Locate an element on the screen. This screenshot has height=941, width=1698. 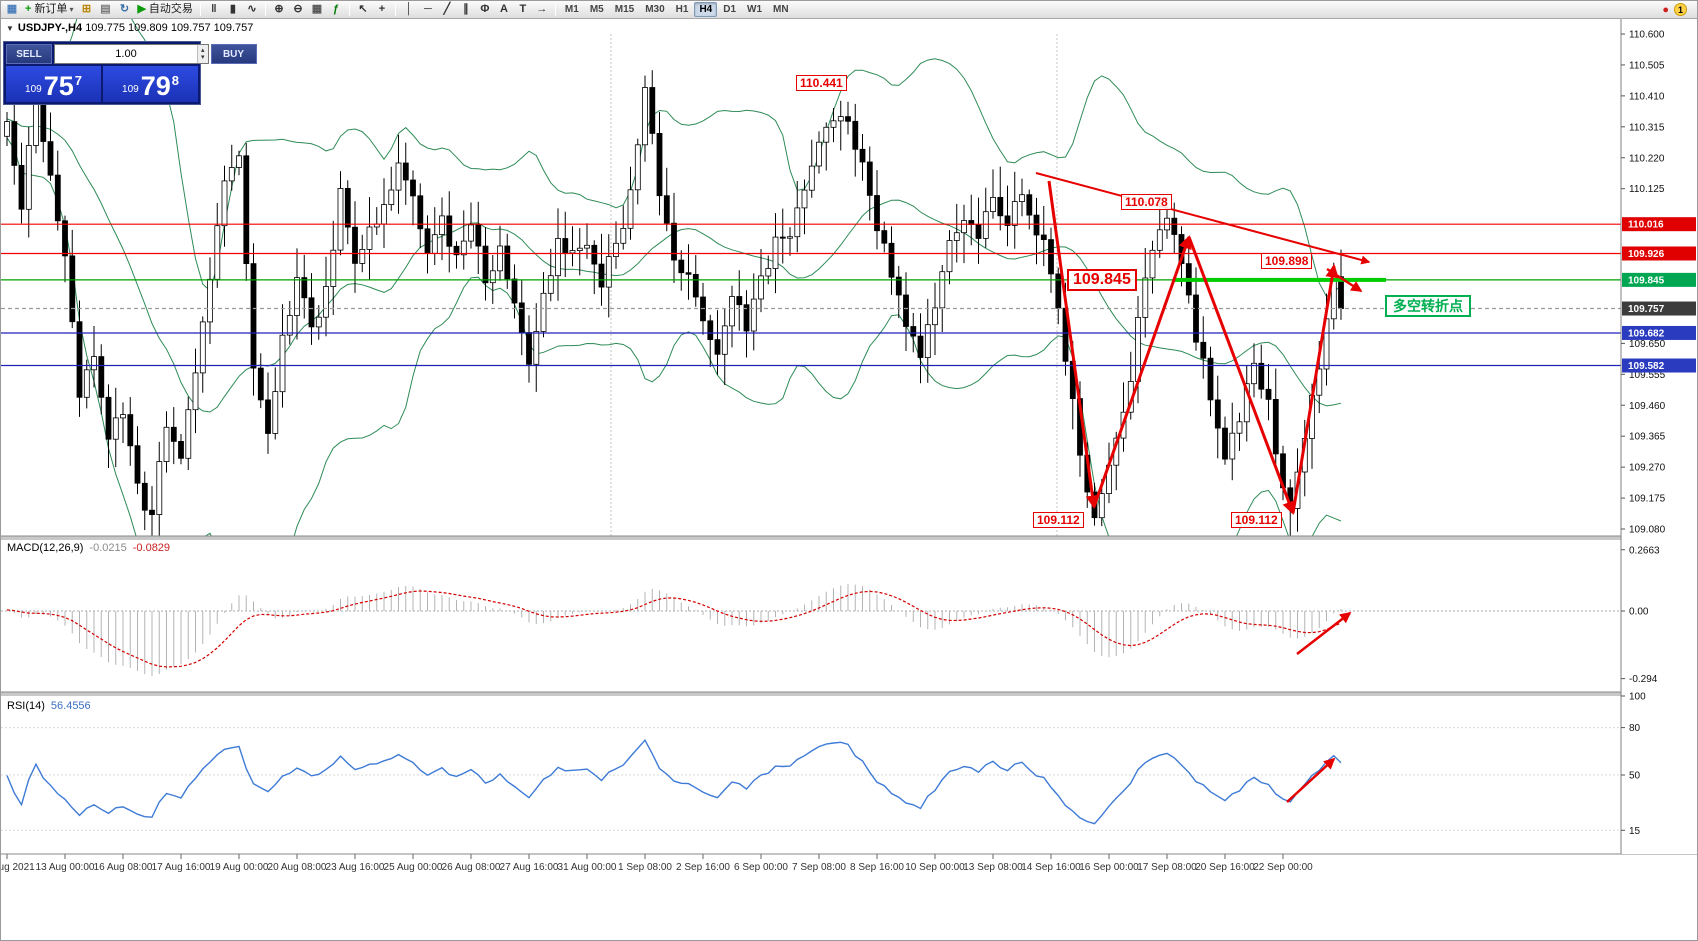
svg-text: 17 Sep 08:00 is located at coordinates (1167, 867).